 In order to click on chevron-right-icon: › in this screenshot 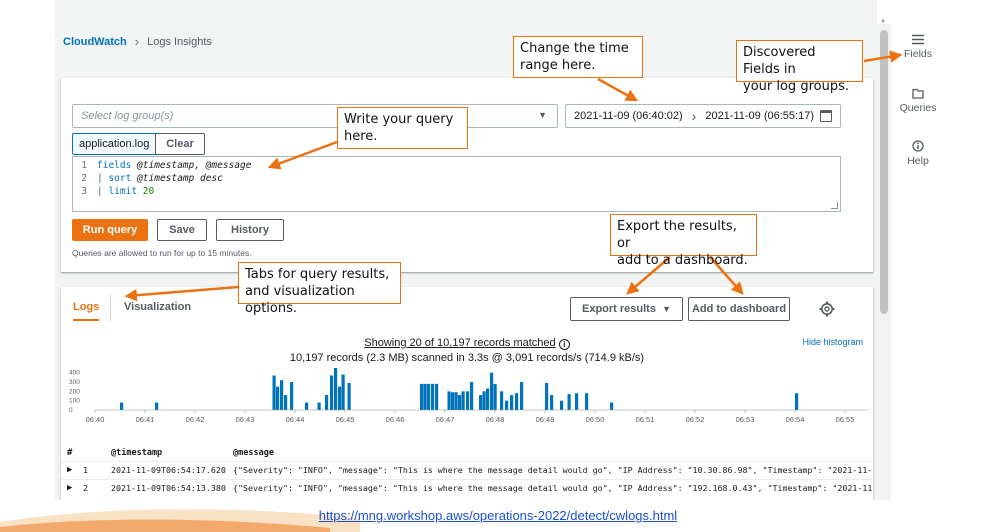, I will do `click(694, 116)`.